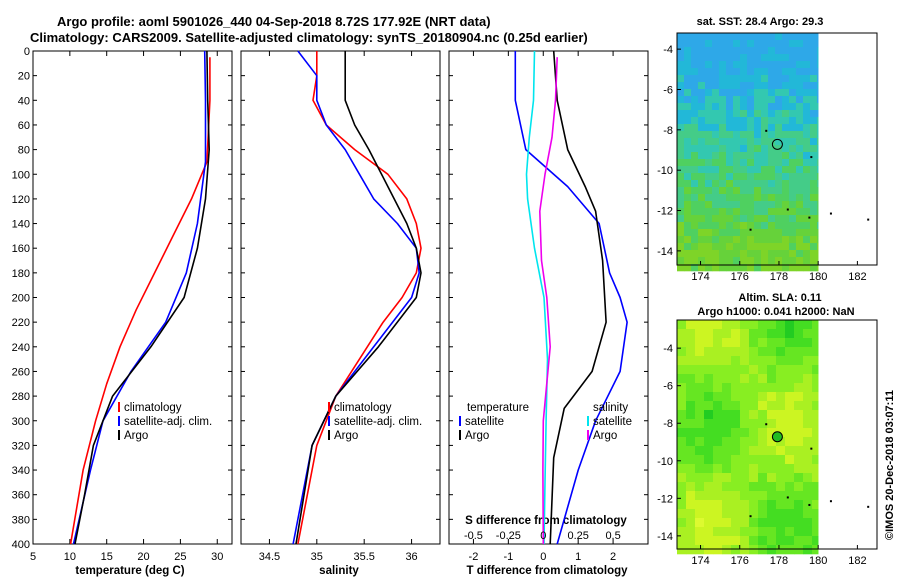 This screenshot has width=900, height=580. I want to click on temperature-series-argo, so click(142, 297).